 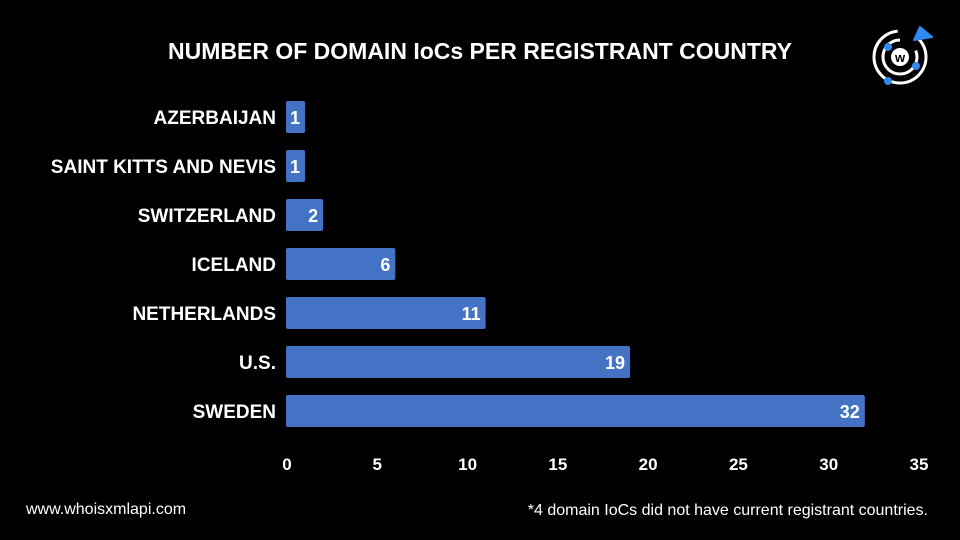 What do you see at coordinates (828, 464) in the screenshot?
I see `x-tick-label: 30` at bounding box center [828, 464].